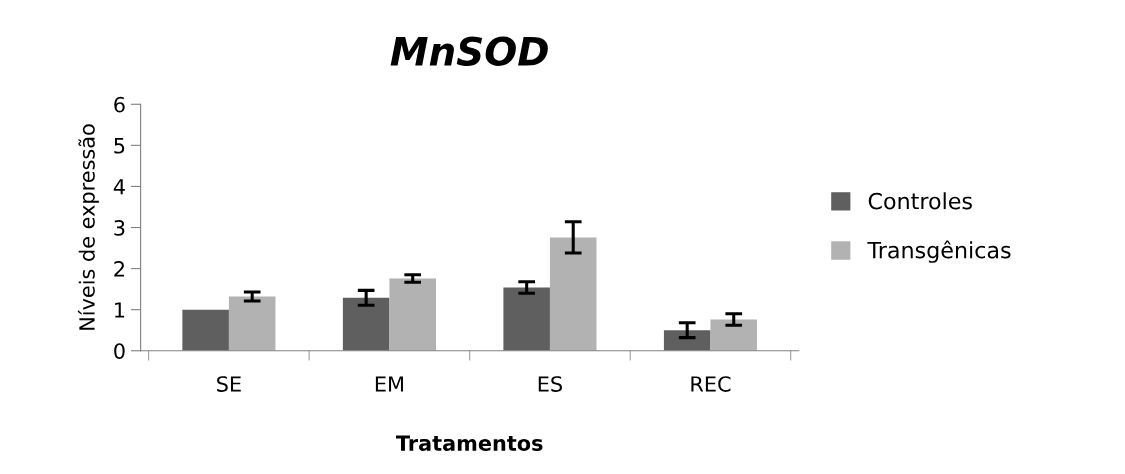 Image resolution: width=1125 pixels, height=474 pixels. What do you see at coordinates (550, 384) in the screenshot?
I see `x-tick-label: ES` at bounding box center [550, 384].